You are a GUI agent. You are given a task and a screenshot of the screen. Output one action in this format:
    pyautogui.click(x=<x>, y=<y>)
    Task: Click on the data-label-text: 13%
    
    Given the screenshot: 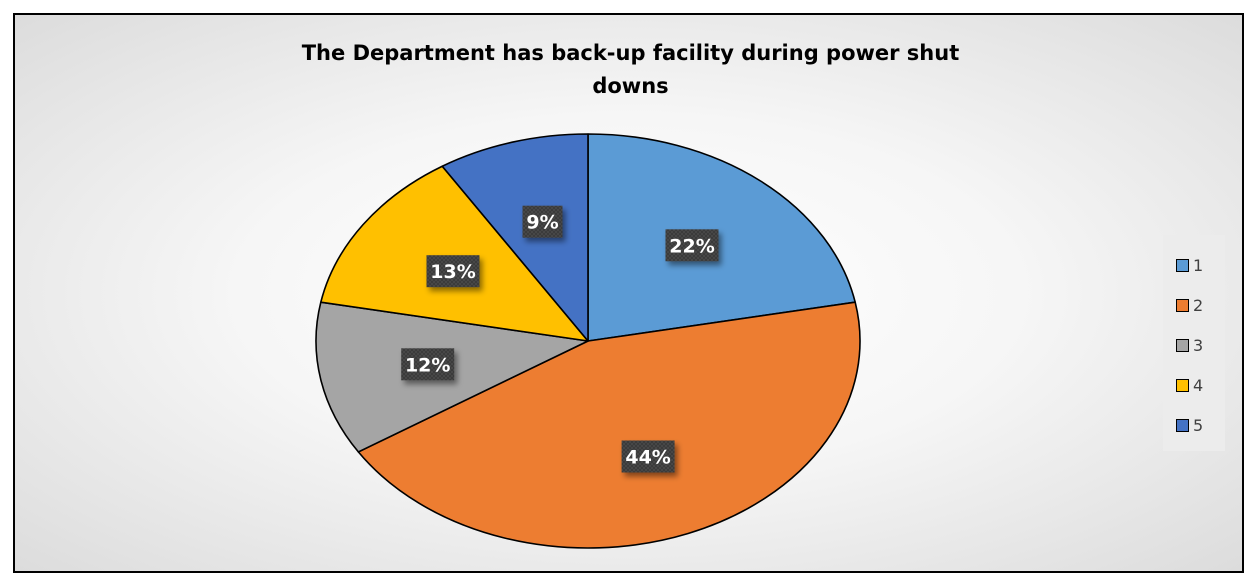 What is the action you would take?
    pyautogui.click(x=452, y=272)
    